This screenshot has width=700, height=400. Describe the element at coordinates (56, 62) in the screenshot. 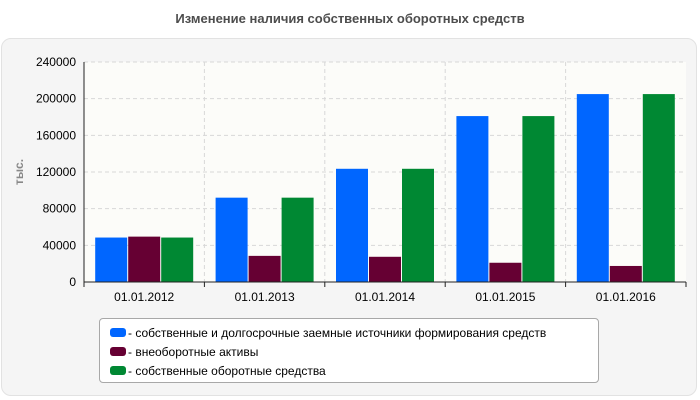

I see `y-tick-label: 240000` at that location.